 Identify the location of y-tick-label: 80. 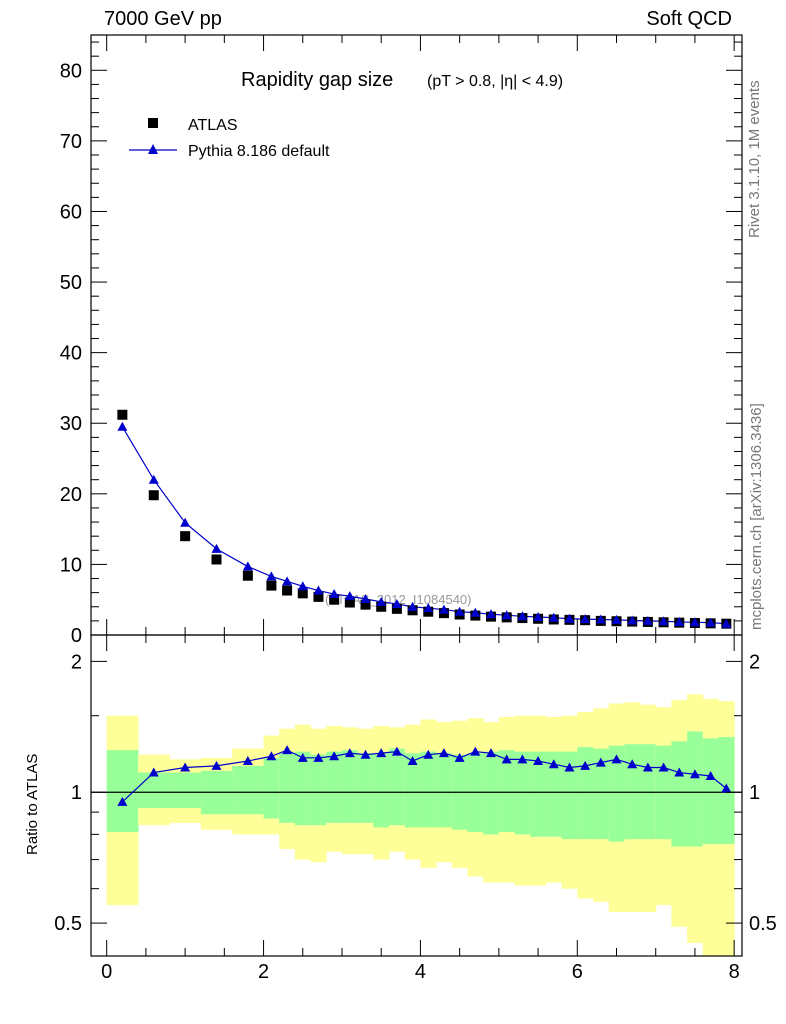
(71, 71).